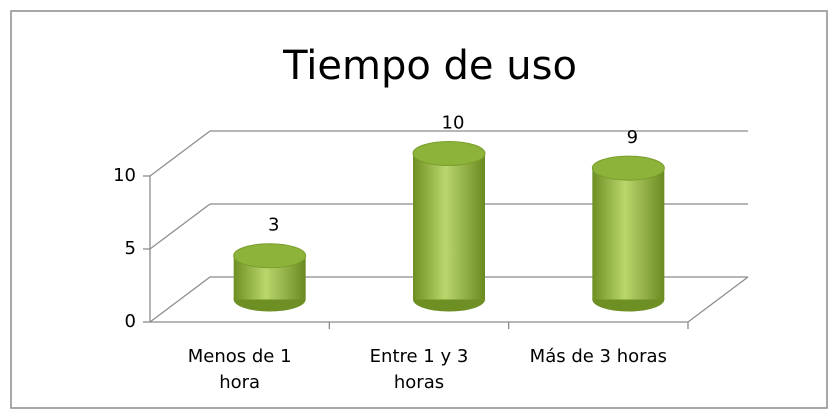  Describe the element at coordinates (130, 321) in the screenshot. I see `y-tick-label: 0` at that location.